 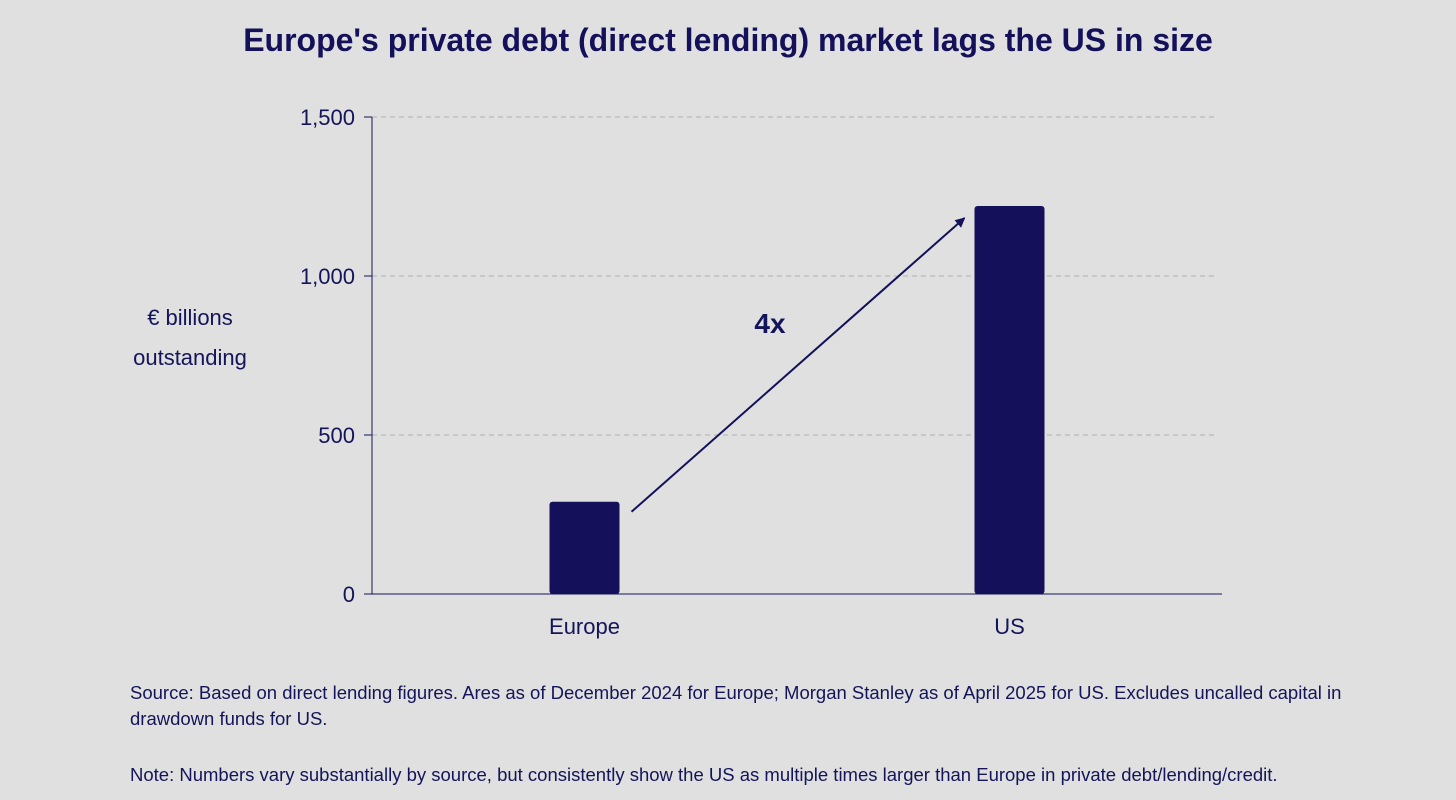 What do you see at coordinates (336, 435) in the screenshot?
I see `y-tick-label: 500` at bounding box center [336, 435].